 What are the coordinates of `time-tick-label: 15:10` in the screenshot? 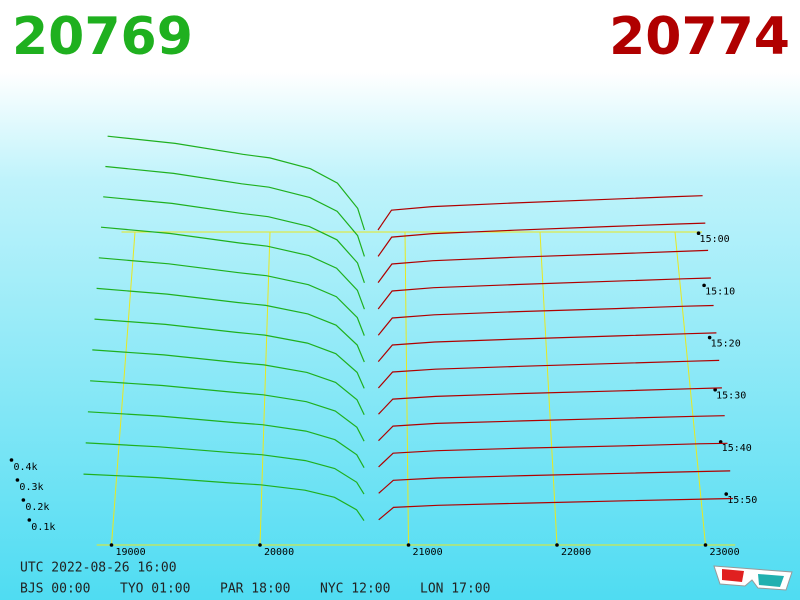 It's located at (720, 291).